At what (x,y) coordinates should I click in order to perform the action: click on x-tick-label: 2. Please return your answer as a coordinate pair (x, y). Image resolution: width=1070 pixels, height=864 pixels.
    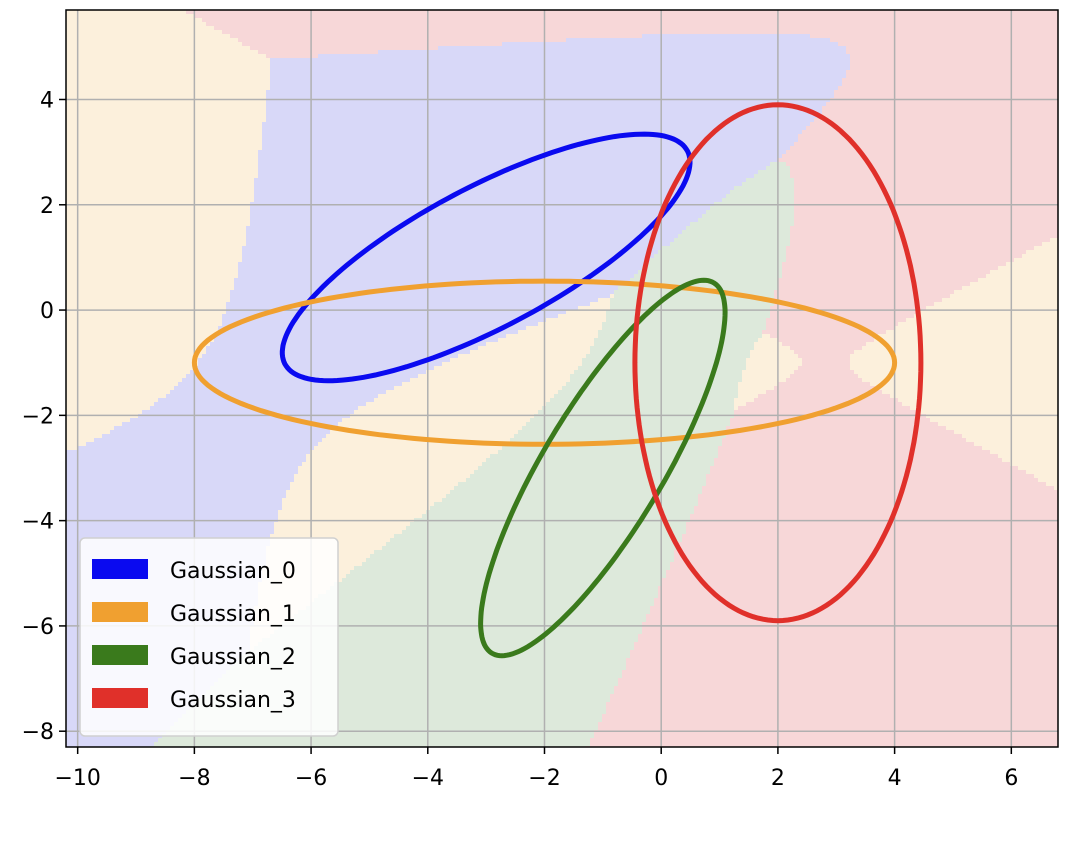
    Looking at the image, I should click on (778, 778).